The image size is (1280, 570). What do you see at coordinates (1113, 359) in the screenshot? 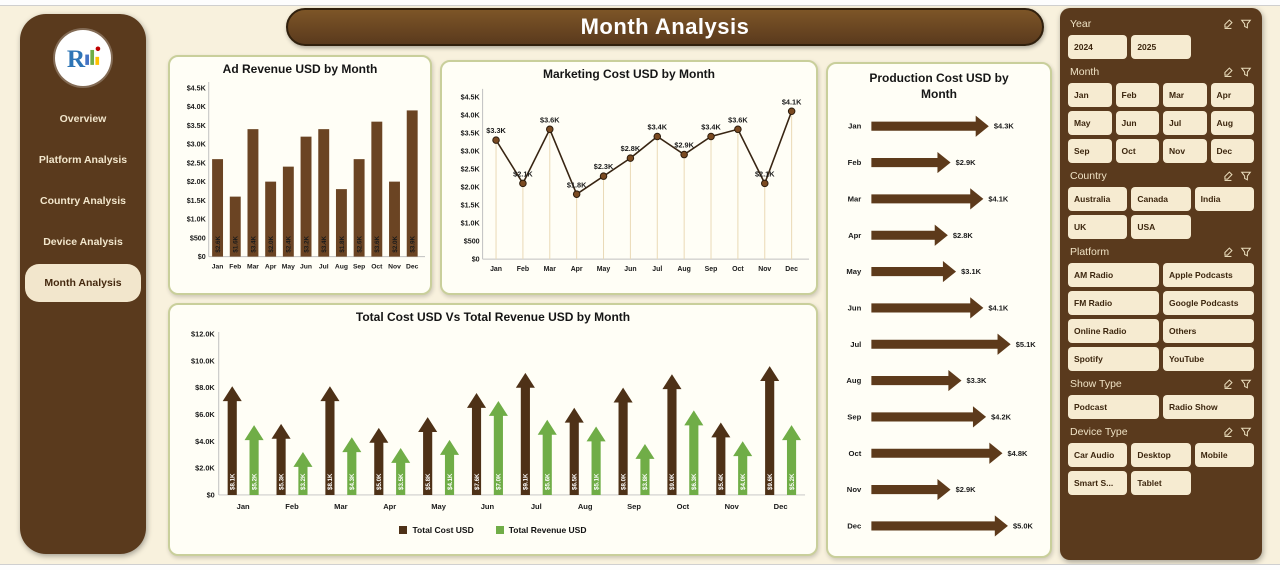
I see `filter-option-spotify: Spotify` at bounding box center [1113, 359].